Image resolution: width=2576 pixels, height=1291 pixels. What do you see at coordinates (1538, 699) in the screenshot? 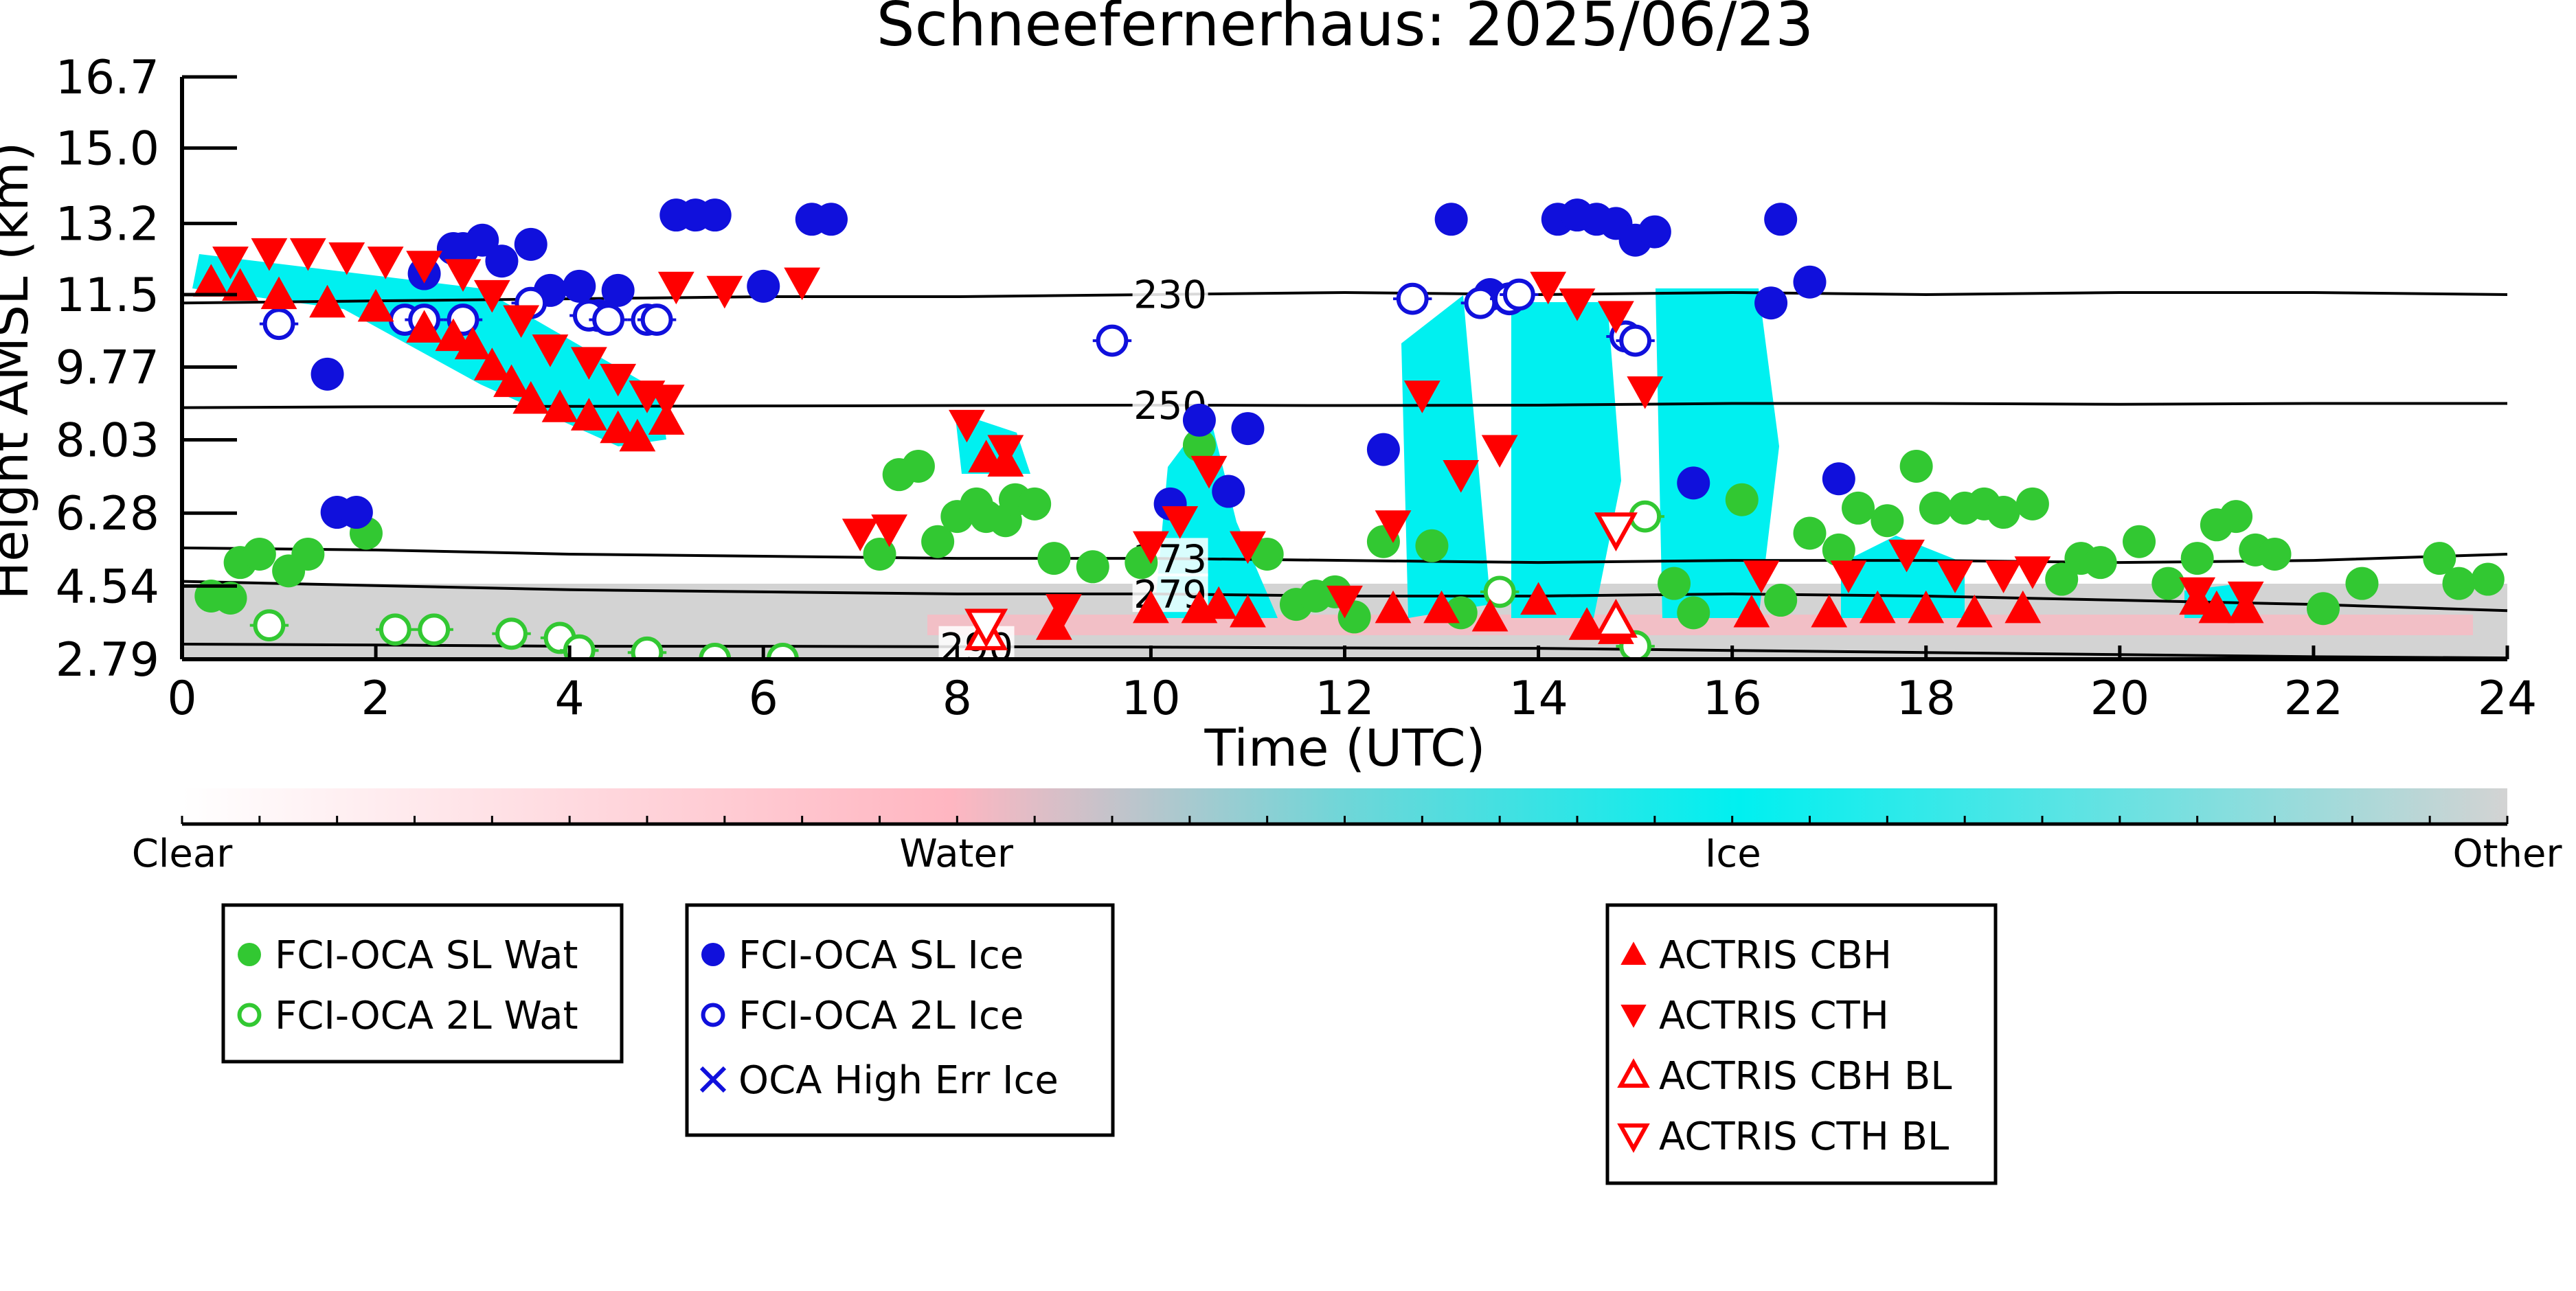
I see `x-tick-label: 14` at bounding box center [1538, 699].